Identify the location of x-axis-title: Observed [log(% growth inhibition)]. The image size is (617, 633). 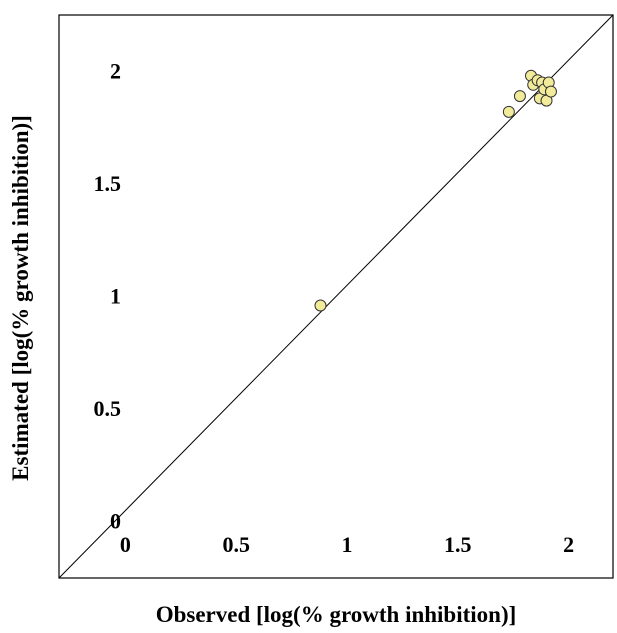
(336, 614).